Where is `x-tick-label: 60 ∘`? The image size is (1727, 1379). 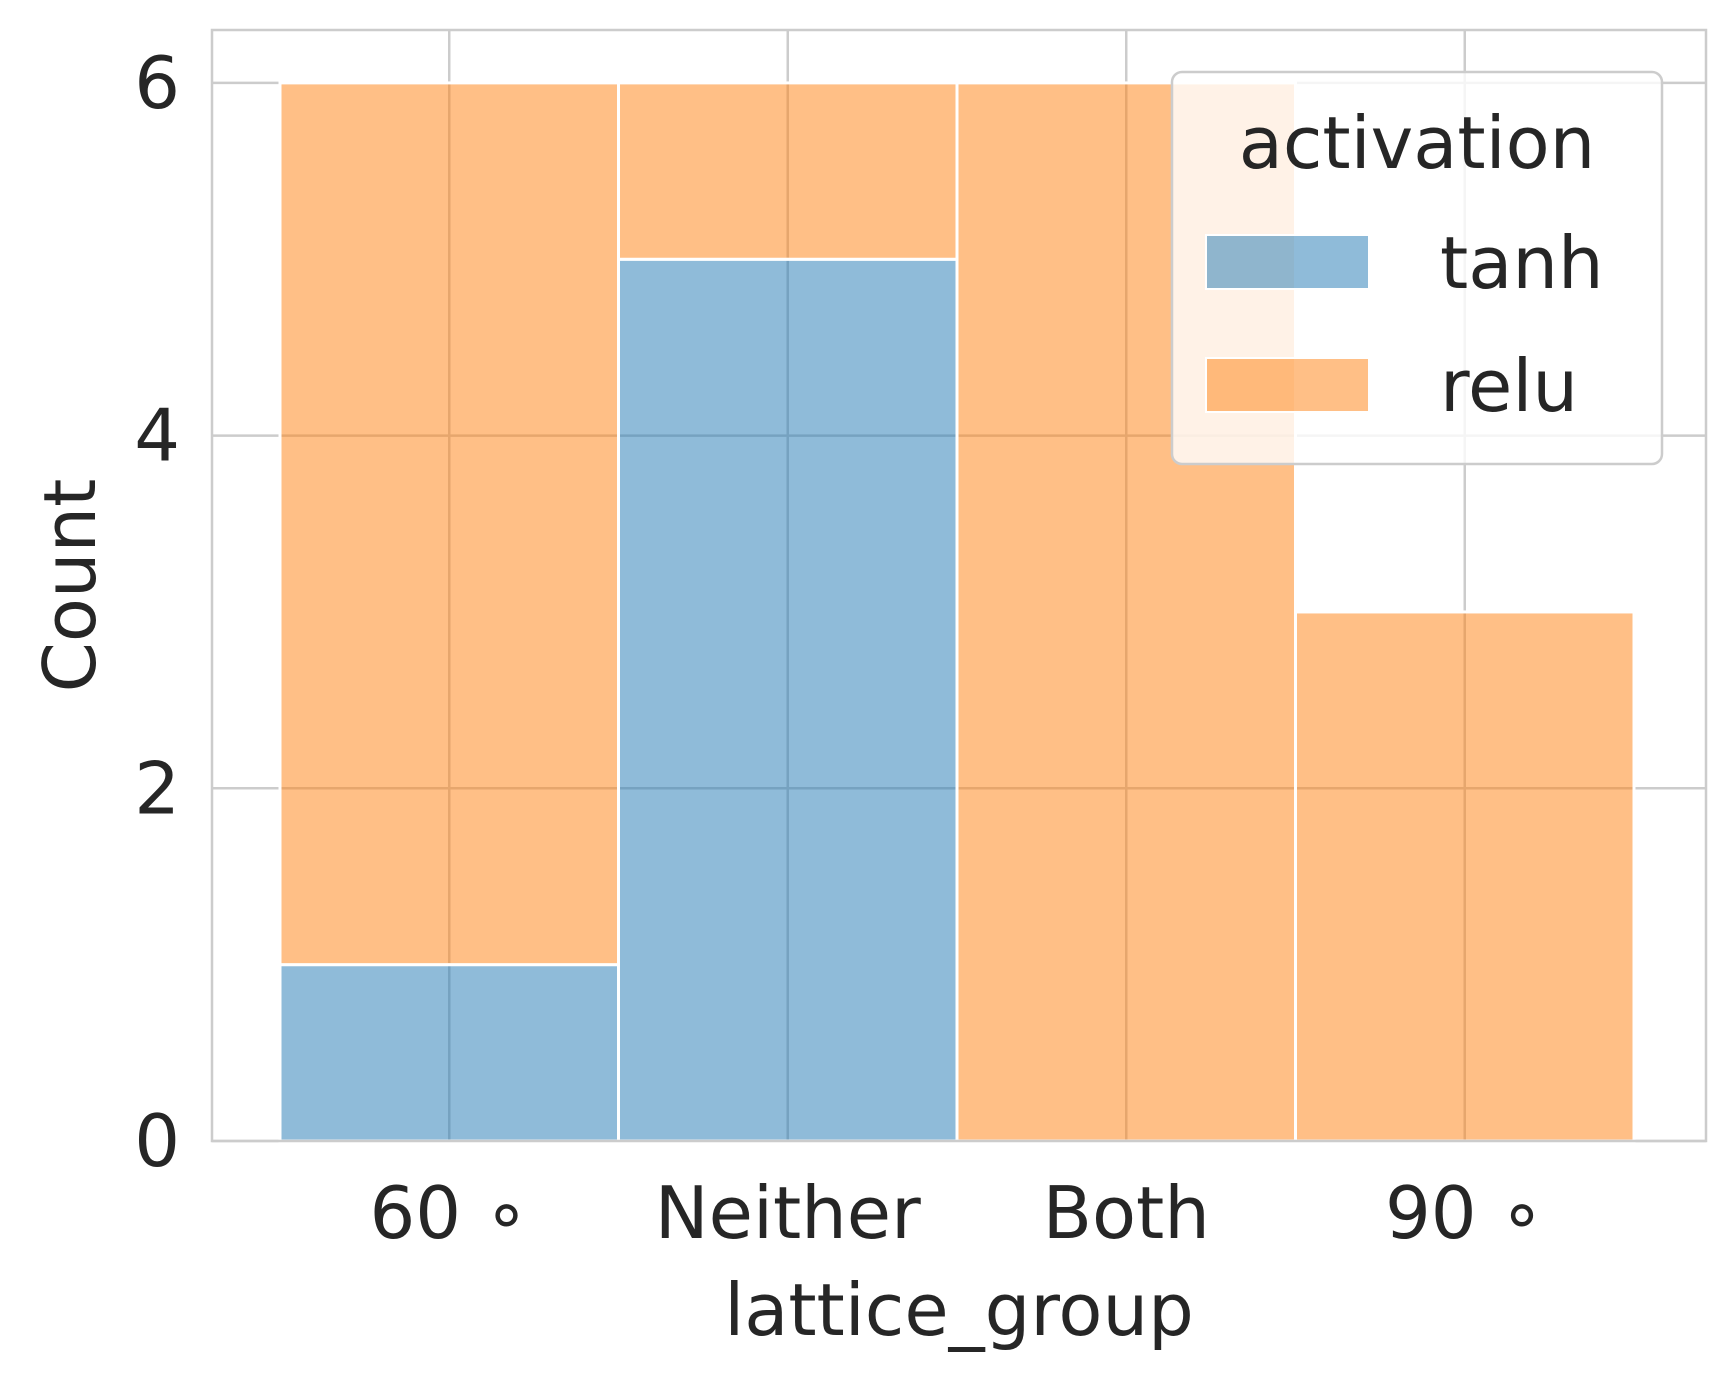 x-tick-label: 60 ∘ is located at coordinates (449, 1213).